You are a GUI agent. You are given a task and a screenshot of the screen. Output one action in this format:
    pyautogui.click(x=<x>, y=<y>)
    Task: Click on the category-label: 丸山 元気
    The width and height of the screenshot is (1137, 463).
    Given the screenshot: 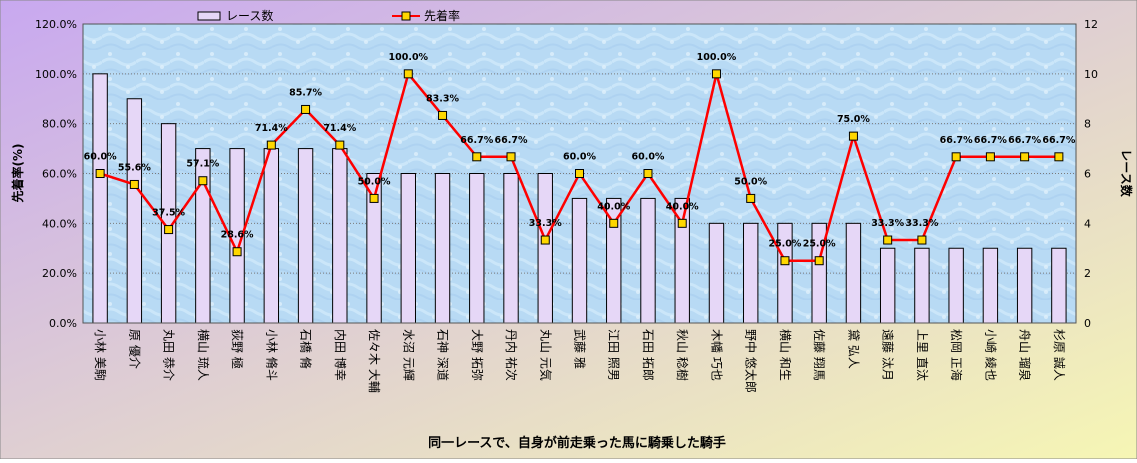 What is the action you would take?
    pyautogui.click(x=545, y=355)
    